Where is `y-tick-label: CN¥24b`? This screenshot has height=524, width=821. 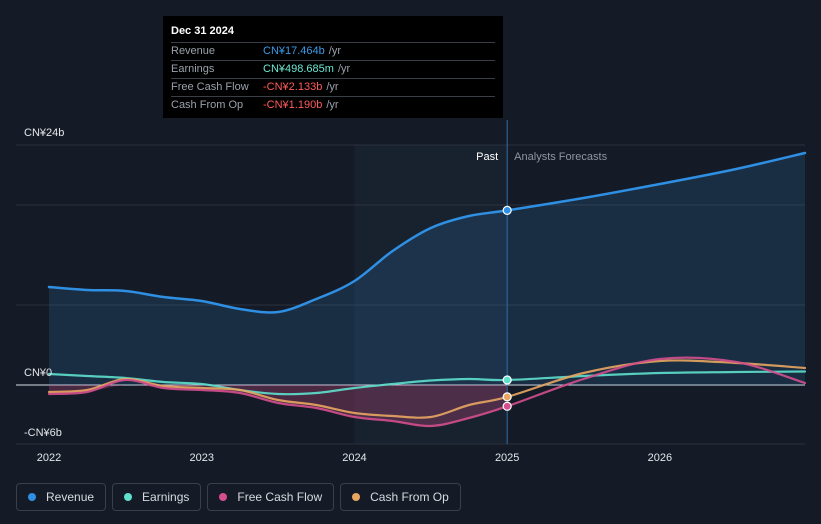
y-tick-label: CN¥24b is located at coordinates (44, 133).